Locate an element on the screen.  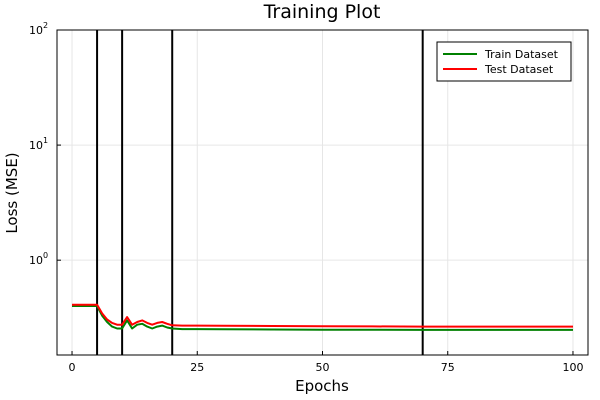
x-tick-label: 100 is located at coordinates (572, 367).